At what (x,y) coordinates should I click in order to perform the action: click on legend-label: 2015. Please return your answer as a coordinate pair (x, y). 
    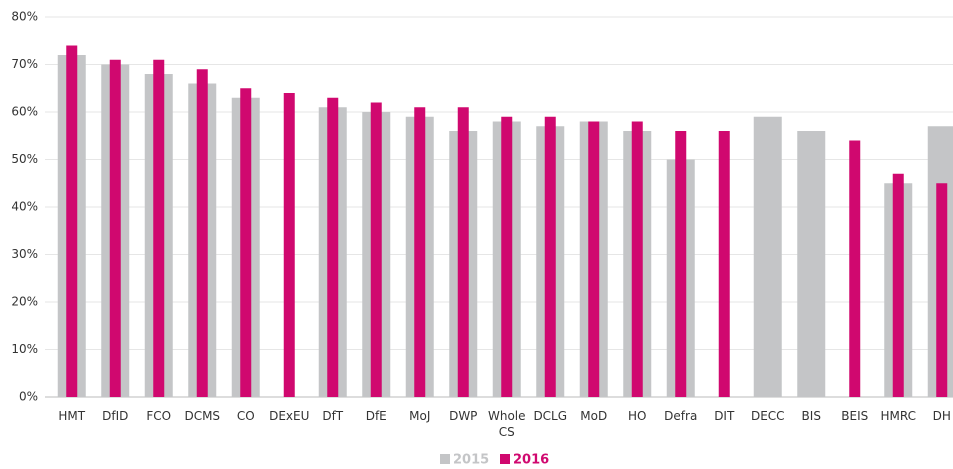
    Looking at the image, I should click on (471, 460).